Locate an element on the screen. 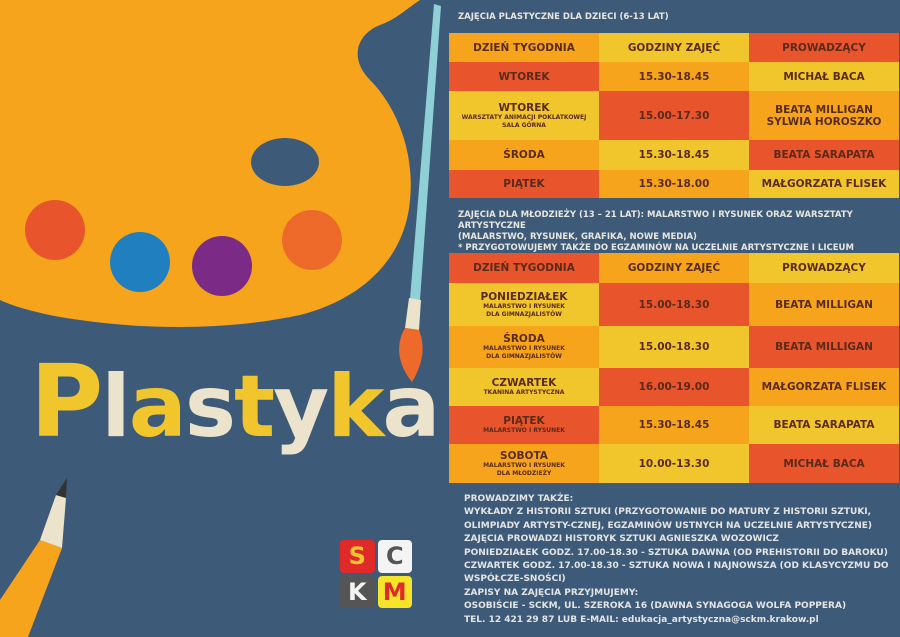 This screenshot has width=900, height=637. day-label: PIĄTEK is located at coordinates (524, 421).